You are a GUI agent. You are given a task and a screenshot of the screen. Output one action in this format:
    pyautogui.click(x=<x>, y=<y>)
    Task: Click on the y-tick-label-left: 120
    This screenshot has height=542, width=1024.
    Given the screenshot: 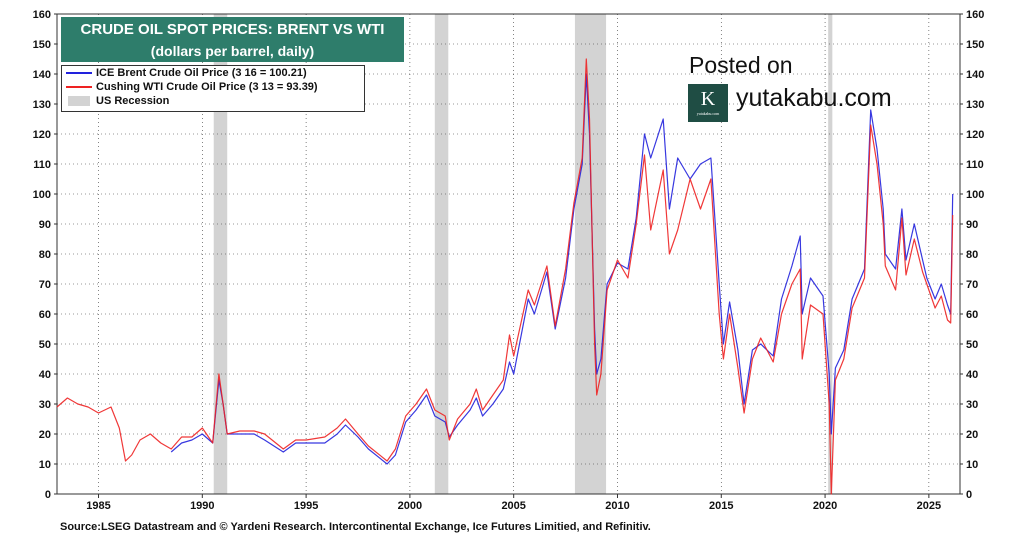 What is the action you would take?
    pyautogui.click(x=42, y=135)
    